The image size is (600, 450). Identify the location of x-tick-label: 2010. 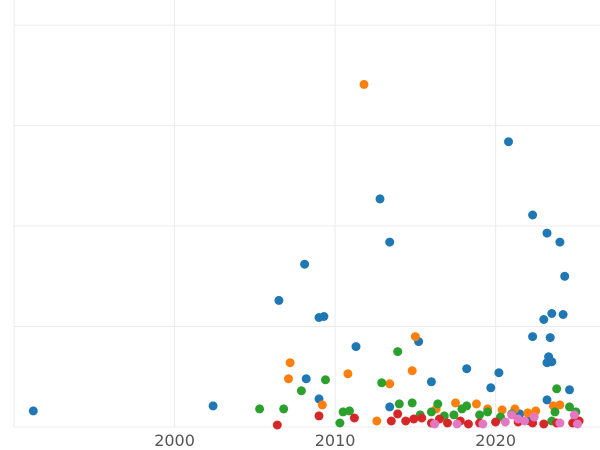
(335, 440).